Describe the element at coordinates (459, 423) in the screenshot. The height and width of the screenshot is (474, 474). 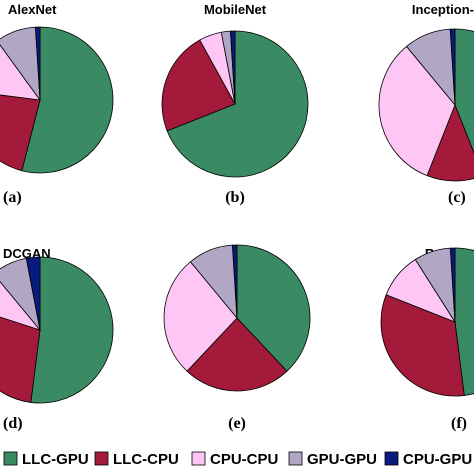
I see `panel-label: (f)` at that location.